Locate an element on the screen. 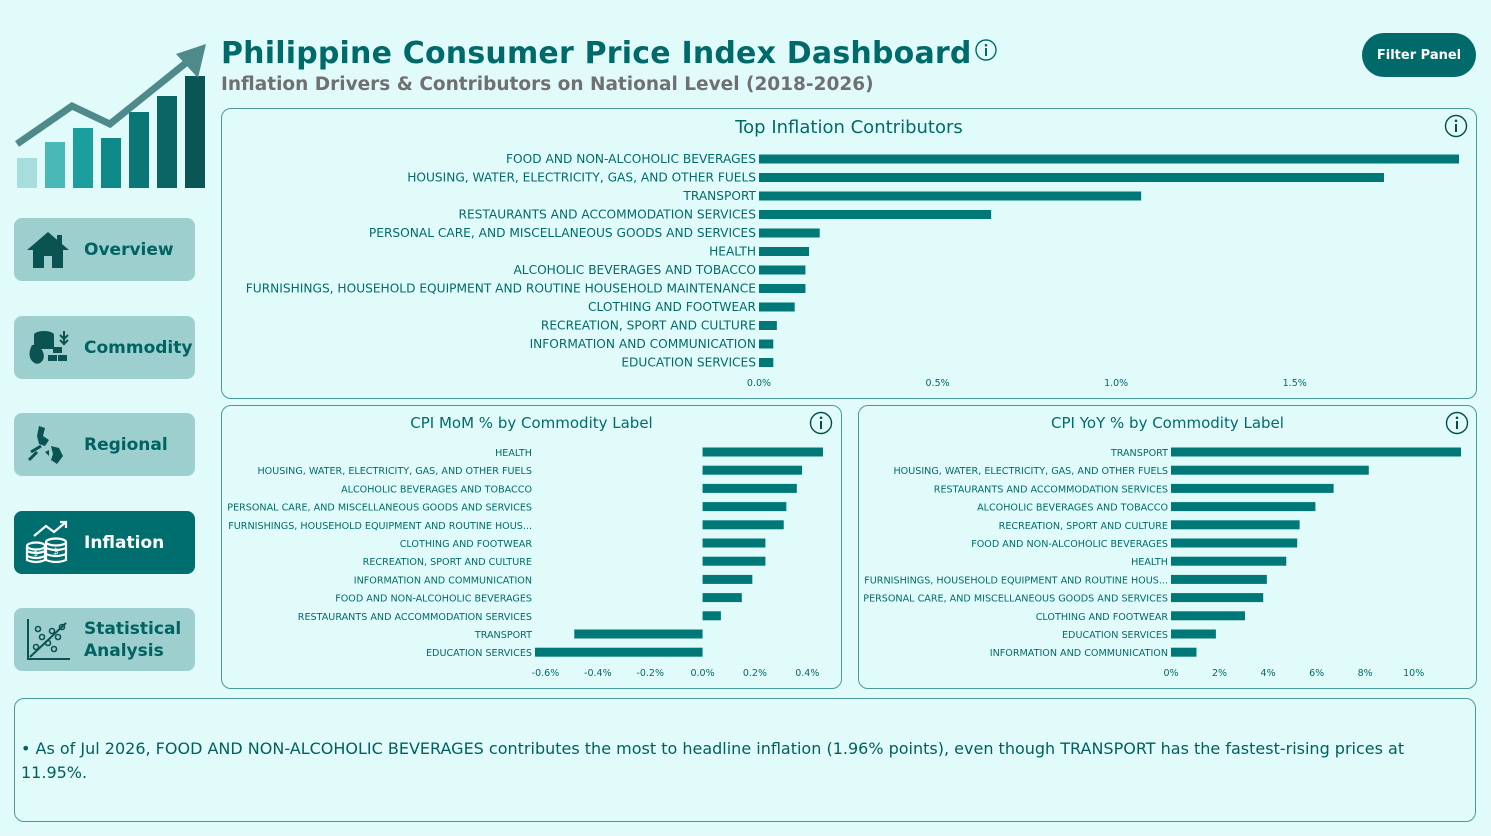 This screenshot has height=836, width=1491. scatter-plot-icon is located at coordinates (48, 640).